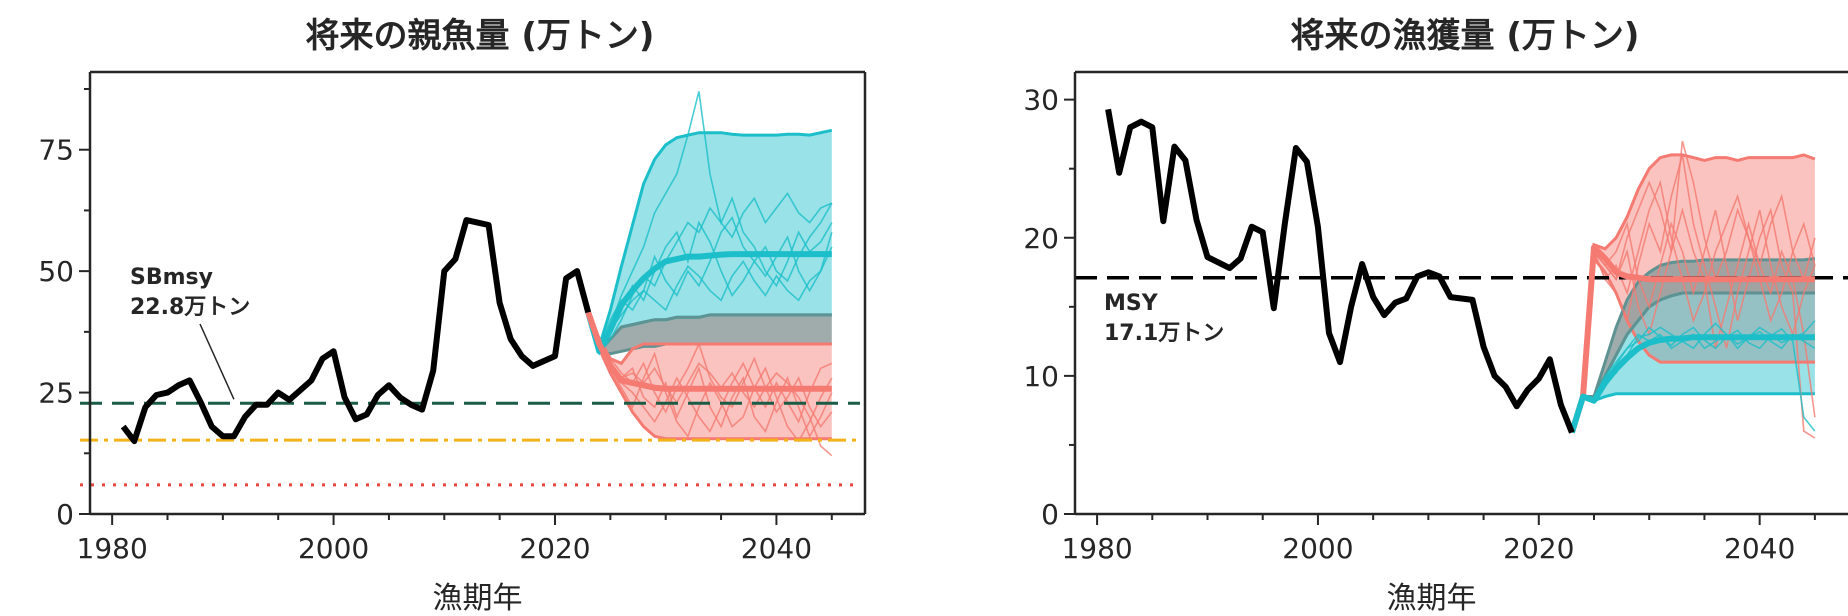 The image size is (1848, 616). What do you see at coordinates (56, 271) in the screenshot?
I see `y-tick-label: 50` at bounding box center [56, 271].